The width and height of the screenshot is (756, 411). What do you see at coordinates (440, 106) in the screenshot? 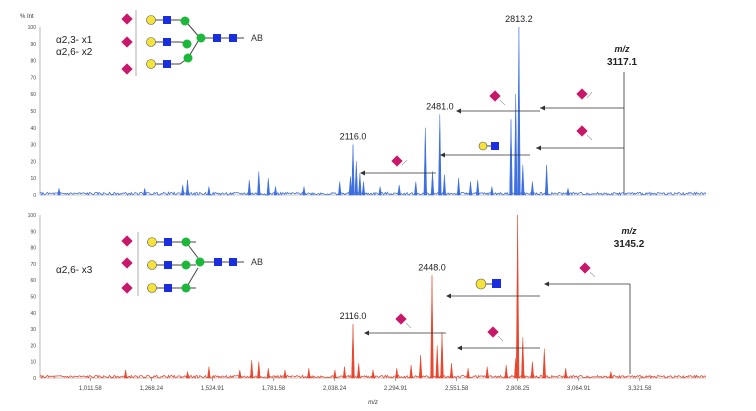
I see `peak-label: 2481.0` at bounding box center [440, 106].